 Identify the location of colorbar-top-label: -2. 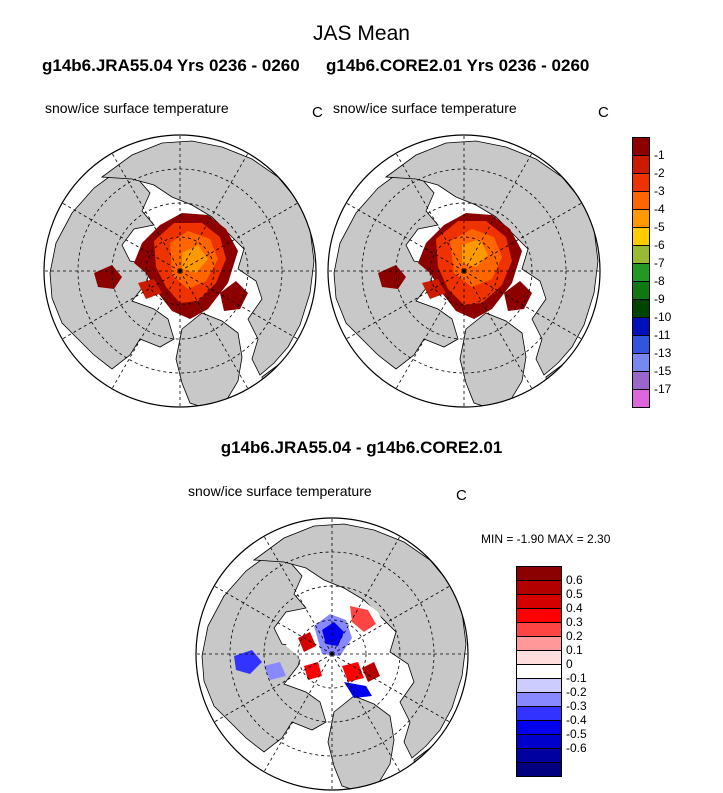
(659, 173).